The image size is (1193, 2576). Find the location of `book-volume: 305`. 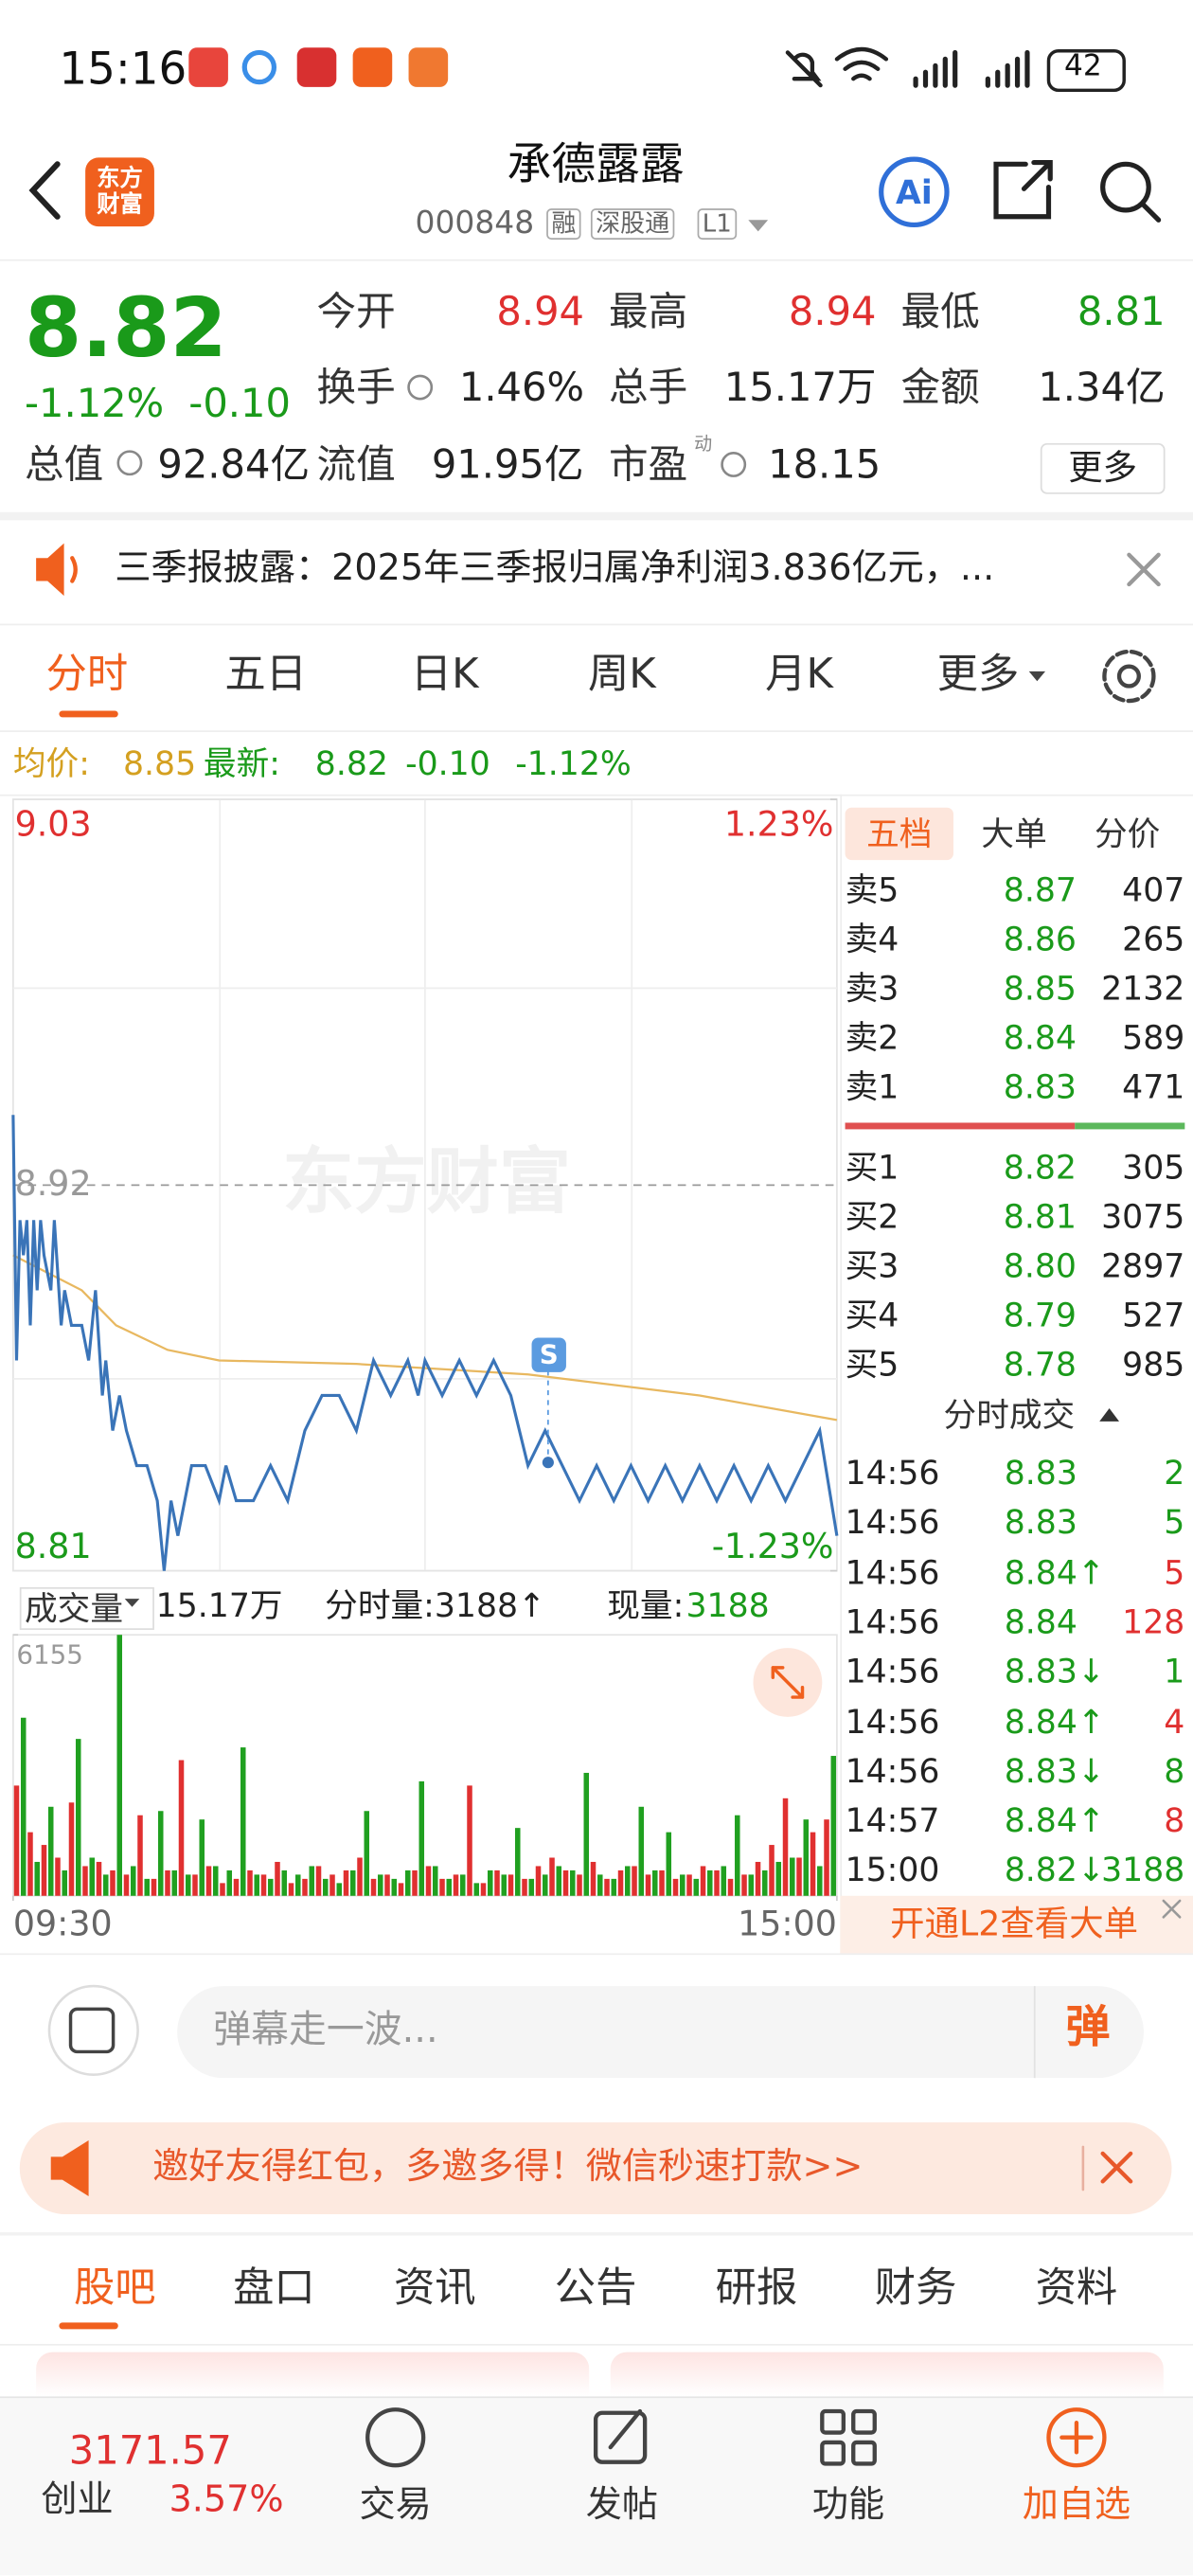

book-volume: 305 is located at coordinates (1153, 1167).